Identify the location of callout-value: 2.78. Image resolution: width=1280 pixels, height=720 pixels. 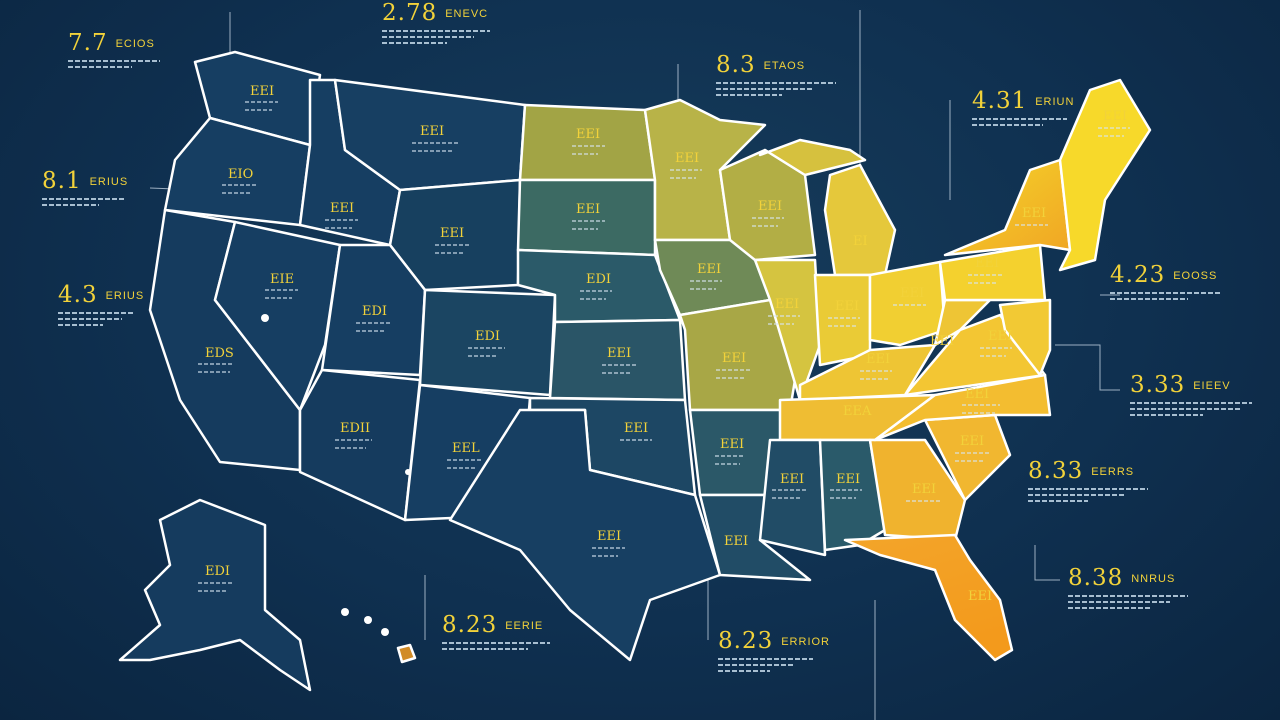
(410, 13).